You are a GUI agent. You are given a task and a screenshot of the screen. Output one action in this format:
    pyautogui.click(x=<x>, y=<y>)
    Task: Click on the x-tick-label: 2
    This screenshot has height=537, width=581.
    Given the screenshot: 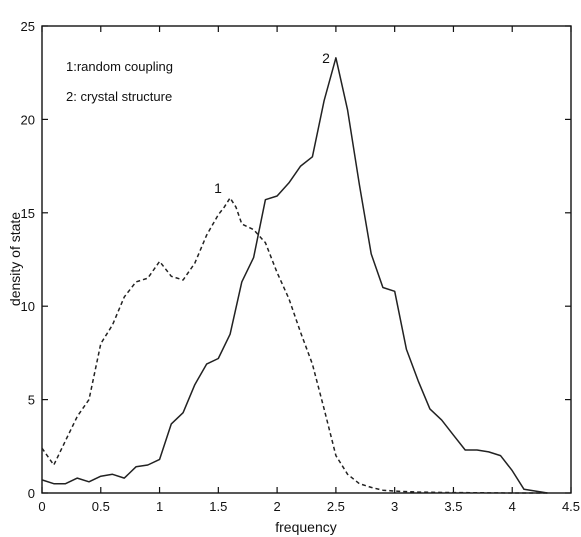 What is the action you would take?
    pyautogui.click(x=276, y=506)
    